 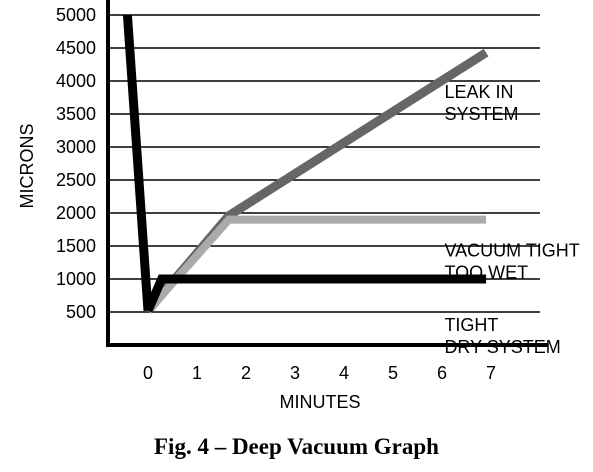 What do you see at coordinates (81, 312) in the screenshot?
I see `y-tick-label-500: 500` at bounding box center [81, 312].